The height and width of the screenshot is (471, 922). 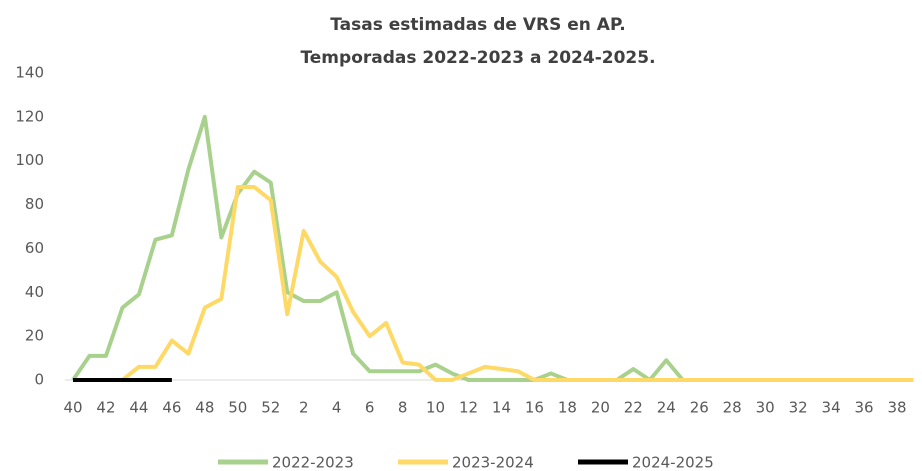 What do you see at coordinates (567, 408) in the screenshot?
I see `x-tick-label: 18` at bounding box center [567, 408].